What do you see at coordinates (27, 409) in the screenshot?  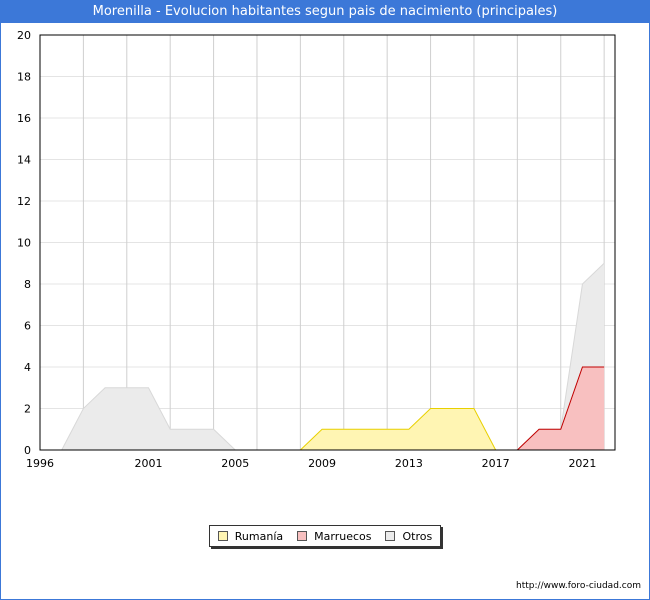 I see `y-tick-label: 2` at bounding box center [27, 409].